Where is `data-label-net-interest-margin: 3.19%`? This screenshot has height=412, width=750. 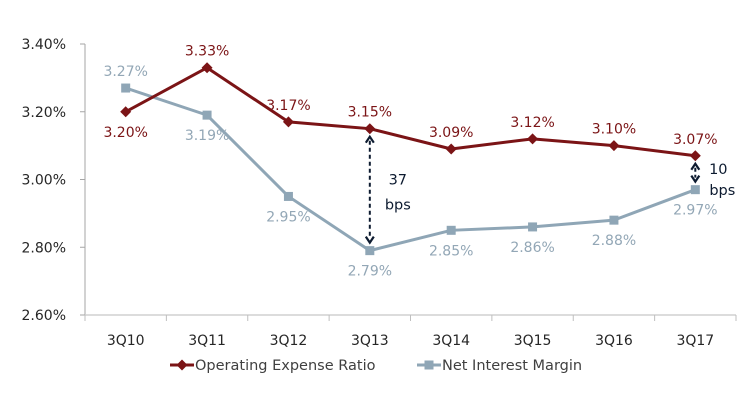
data-label-net-interest-margin: 3.19% is located at coordinates (207, 136).